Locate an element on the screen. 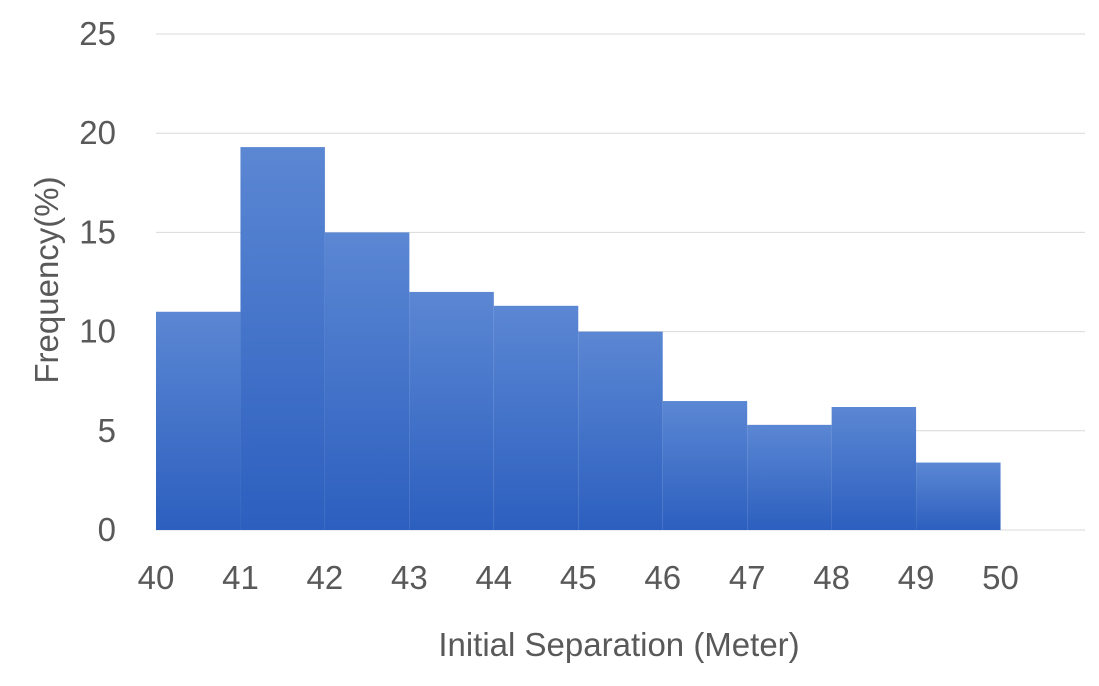 Image resolution: width=1099 pixels, height=686 pixels. x-tick-label: 41 is located at coordinates (240, 577).